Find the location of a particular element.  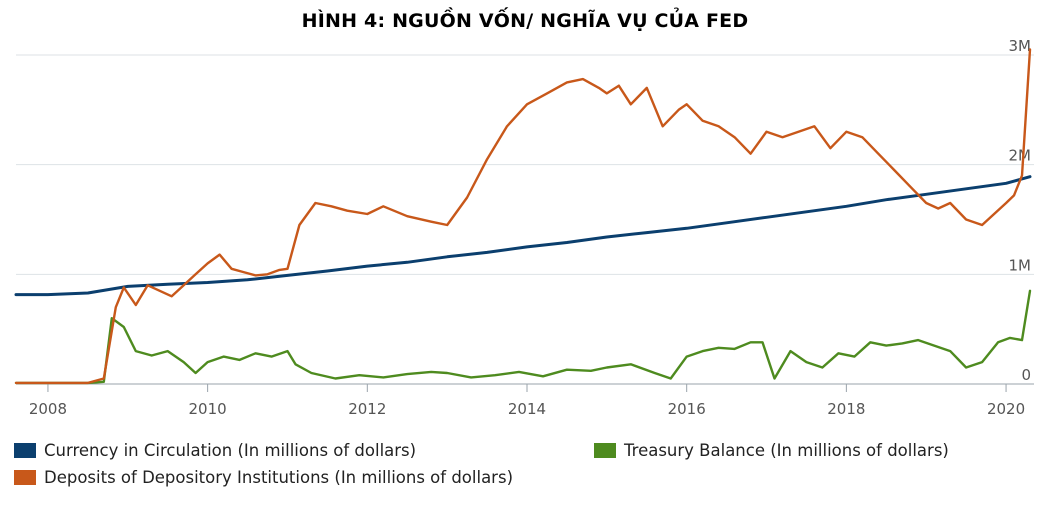

y-tick-label: 3M is located at coordinates (1020, 46).